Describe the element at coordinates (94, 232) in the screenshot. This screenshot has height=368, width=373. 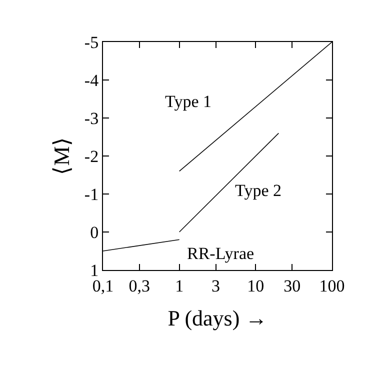
I see `y-tick-label: 0` at that location.